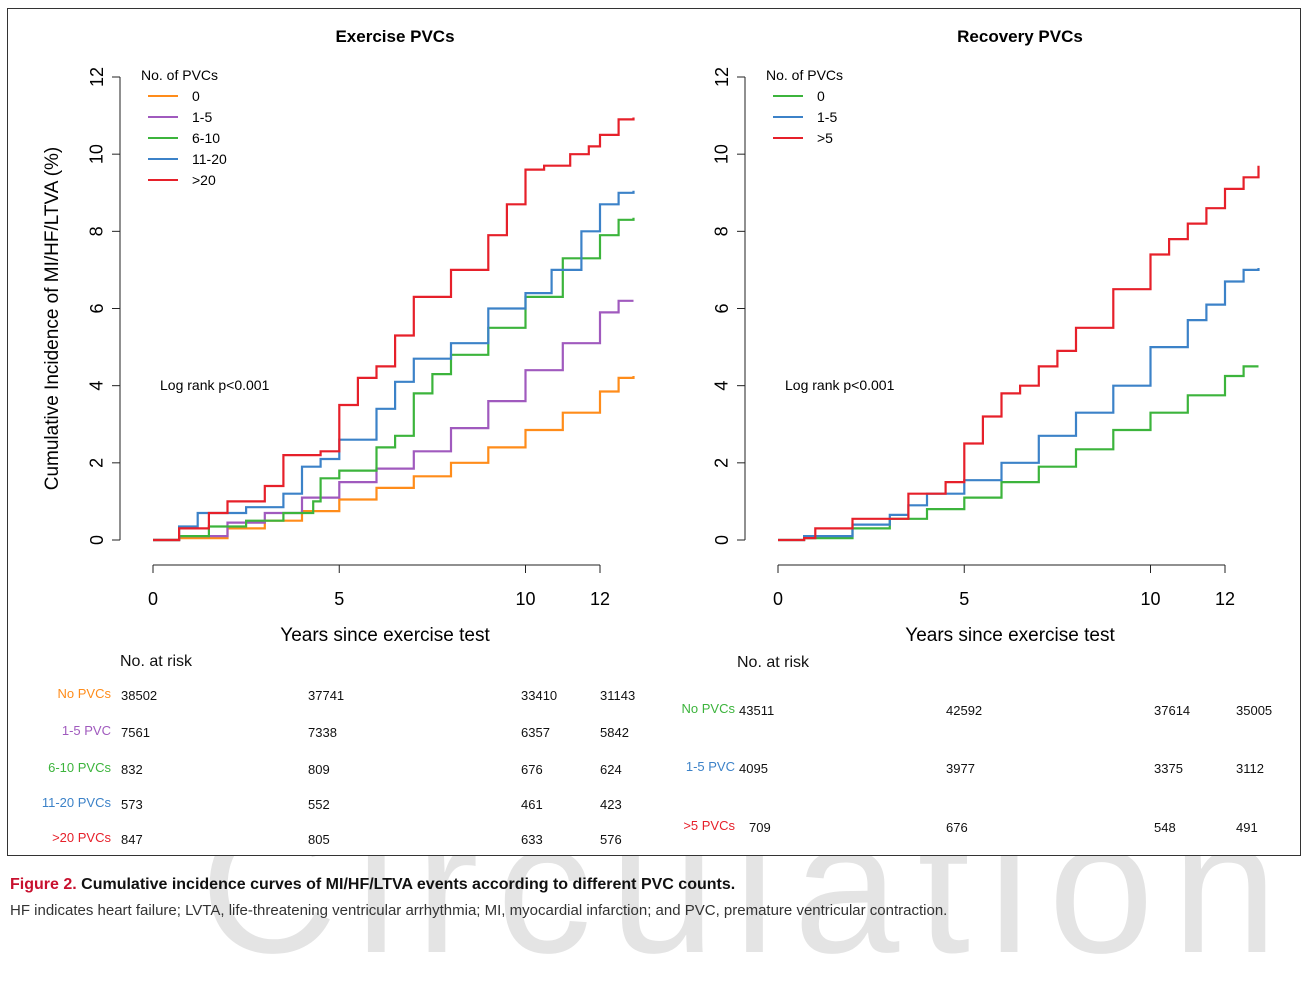 The image size is (1315, 993). I want to click on y-tick-label-right: 8, so click(722, 231).